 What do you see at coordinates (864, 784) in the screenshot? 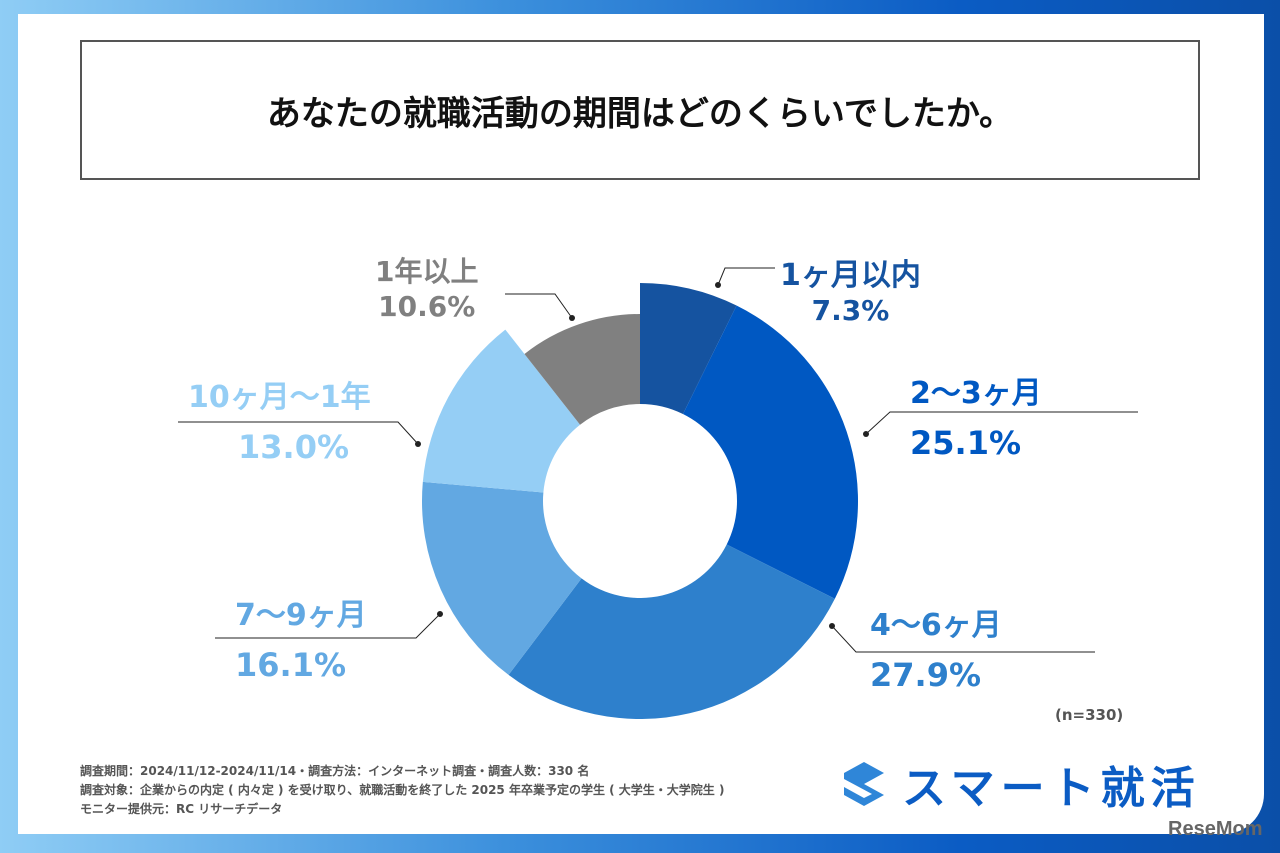
I see `brand-mark-icon` at bounding box center [864, 784].